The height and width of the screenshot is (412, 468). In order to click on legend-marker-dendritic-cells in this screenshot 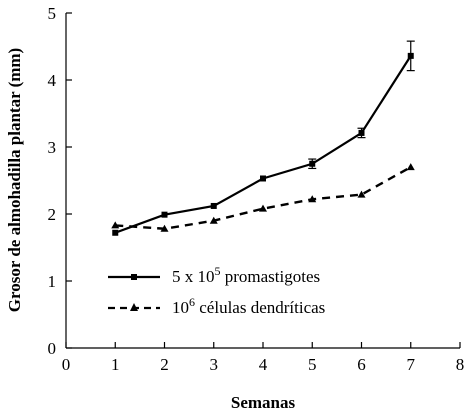, I will do `click(134, 307)`.